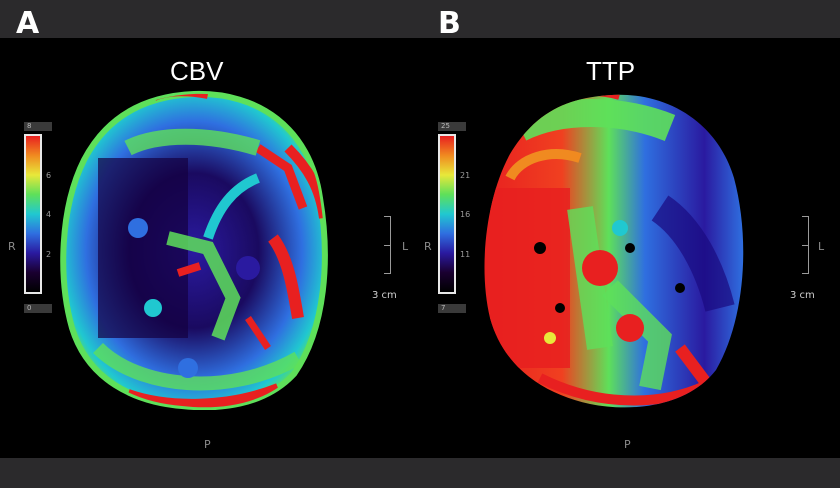 The image size is (840, 488). What do you see at coordinates (405, 246) in the screenshot?
I see `cbv-orientation-left: L` at bounding box center [405, 246].